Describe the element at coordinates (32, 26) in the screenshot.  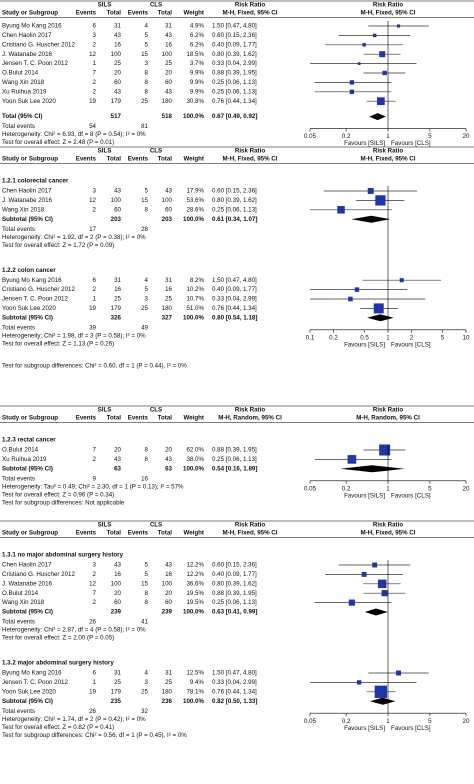
I see `study-name: Byung Mo Kang 2016` at that location.